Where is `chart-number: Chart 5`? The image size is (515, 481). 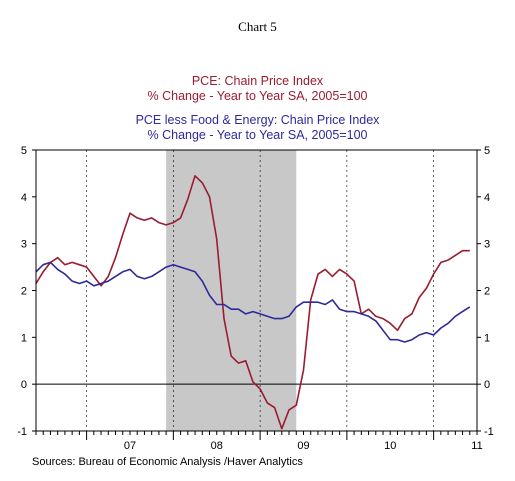 chart-number: Chart 5 is located at coordinates (257, 26).